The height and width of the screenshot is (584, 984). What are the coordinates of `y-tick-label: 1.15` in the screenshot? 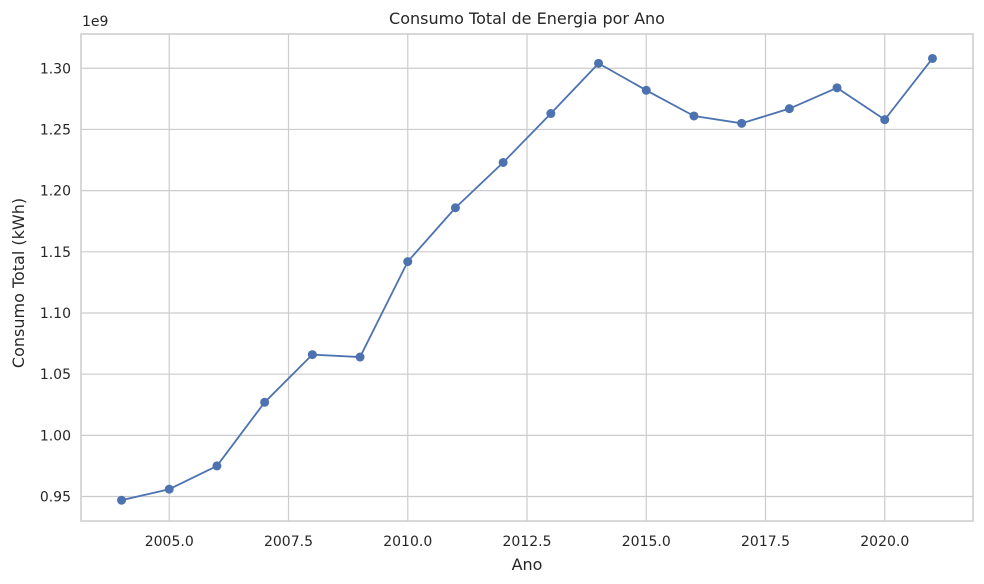 It's located at (55, 253).